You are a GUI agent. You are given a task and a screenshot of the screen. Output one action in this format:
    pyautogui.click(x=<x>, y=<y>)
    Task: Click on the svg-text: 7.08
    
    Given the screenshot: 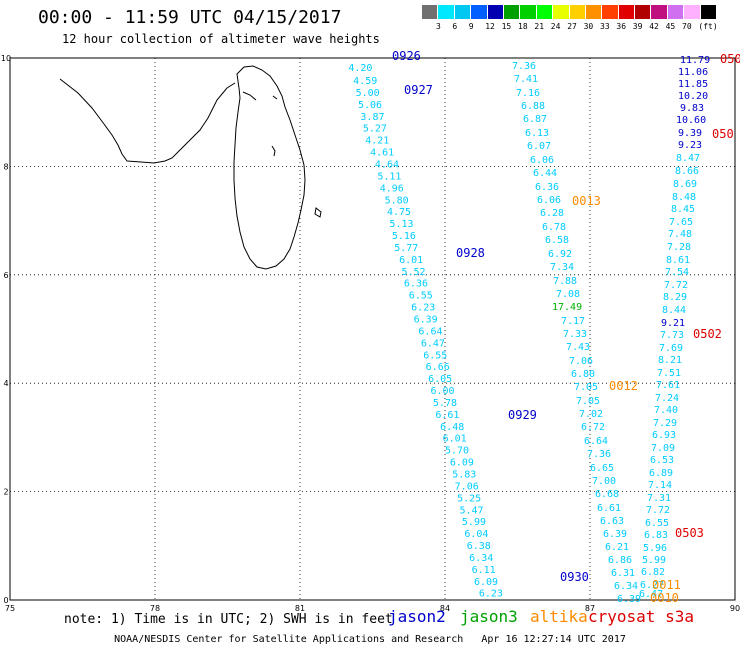 What is the action you would take?
    pyautogui.click(x=568, y=294)
    